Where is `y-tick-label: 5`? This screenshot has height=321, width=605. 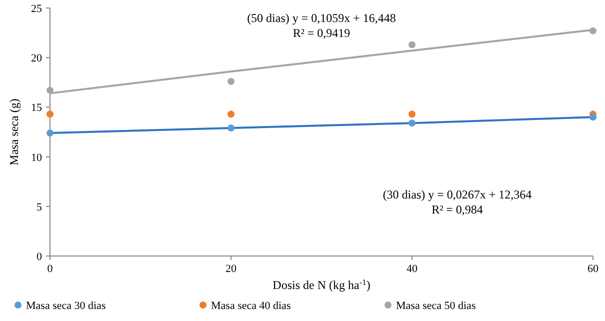 y-tick-label: 5 is located at coordinates (39, 207).